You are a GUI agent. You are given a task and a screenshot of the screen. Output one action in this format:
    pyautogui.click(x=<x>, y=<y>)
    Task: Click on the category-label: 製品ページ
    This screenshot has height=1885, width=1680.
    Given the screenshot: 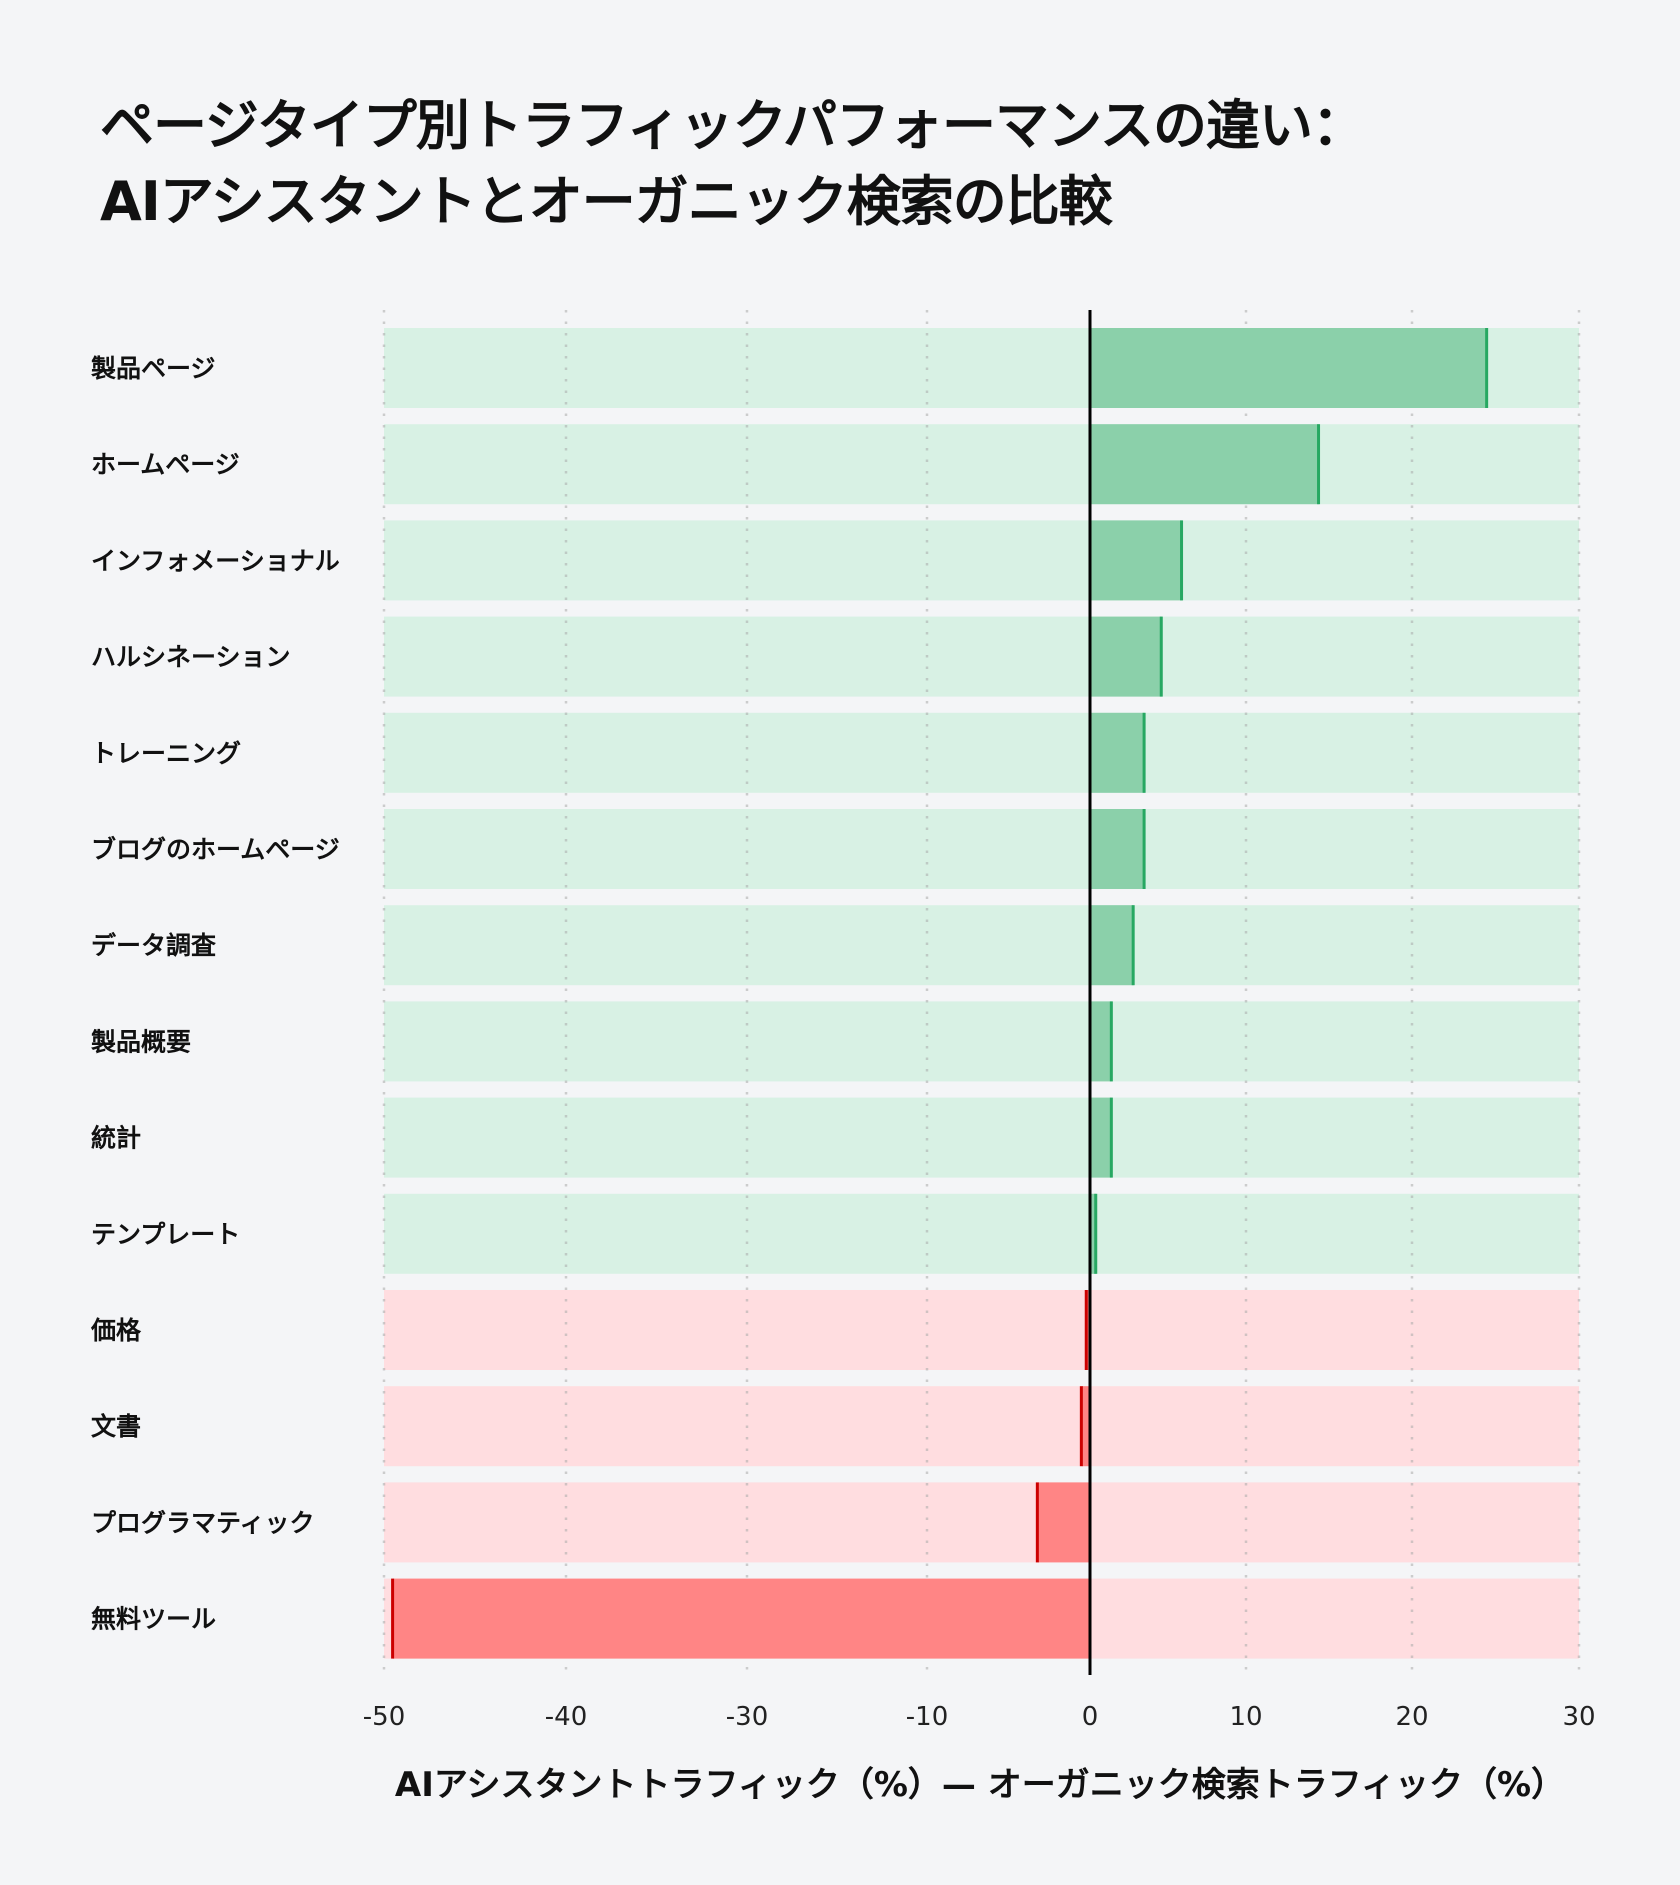 What is the action you would take?
    pyautogui.click(x=153, y=368)
    